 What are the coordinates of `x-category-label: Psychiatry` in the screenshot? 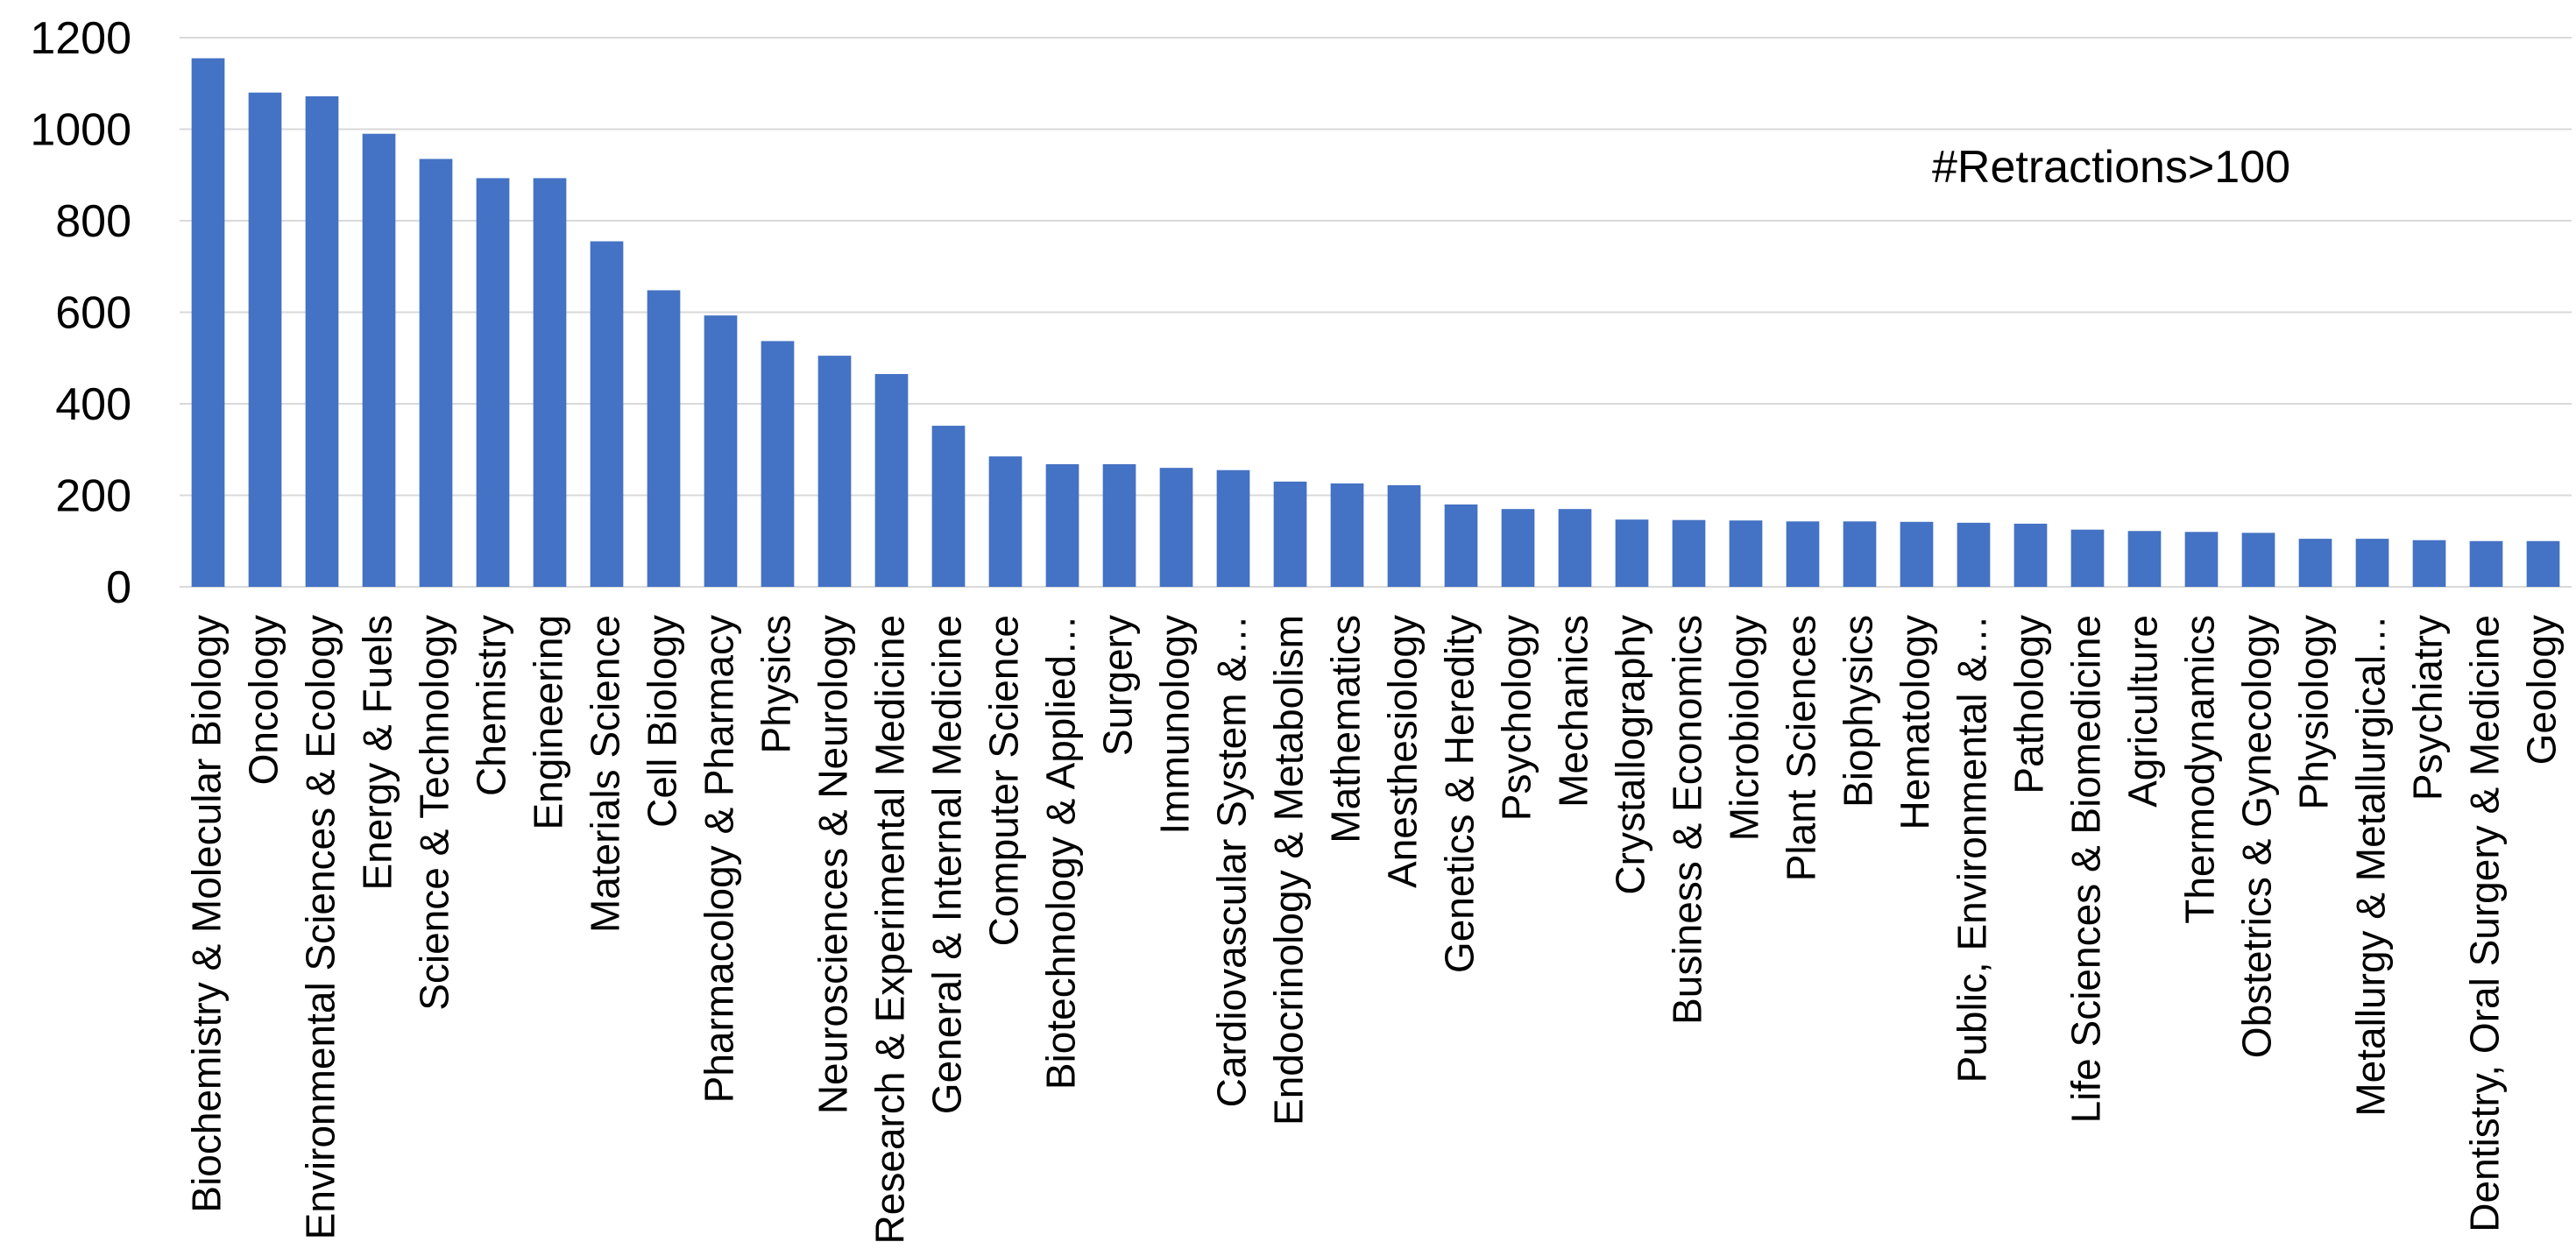 It's located at (2428, 708).